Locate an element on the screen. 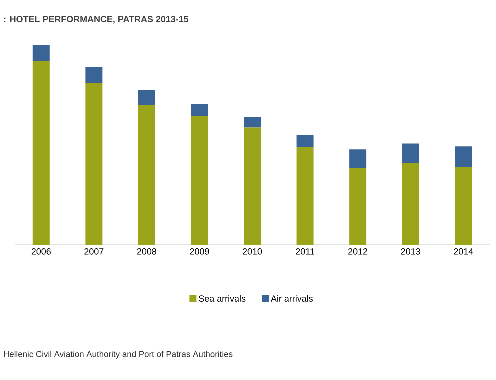 This screenshot has width=496, height=380. x-tick-label: 2014 is located at coordinates (464, 251).